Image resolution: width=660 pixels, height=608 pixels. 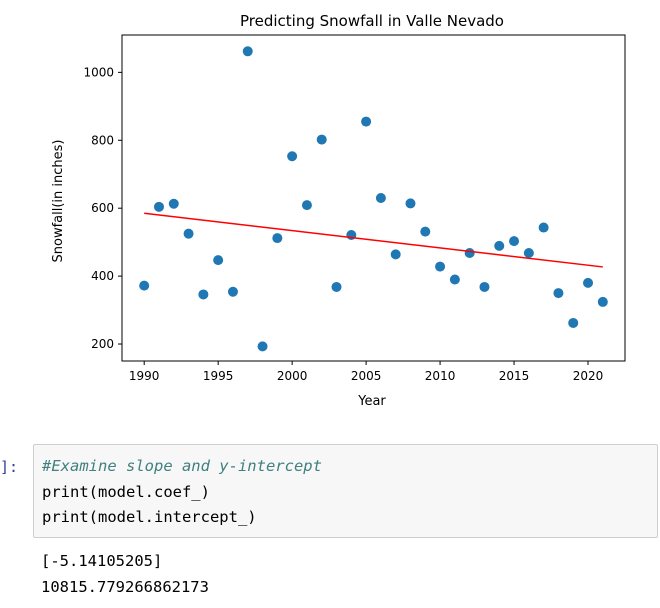 What do you see at coordinates (126, 492) in the screenshot?
I see `code-line-coef: print(model.coef_)` at bounding box center [126, 492].